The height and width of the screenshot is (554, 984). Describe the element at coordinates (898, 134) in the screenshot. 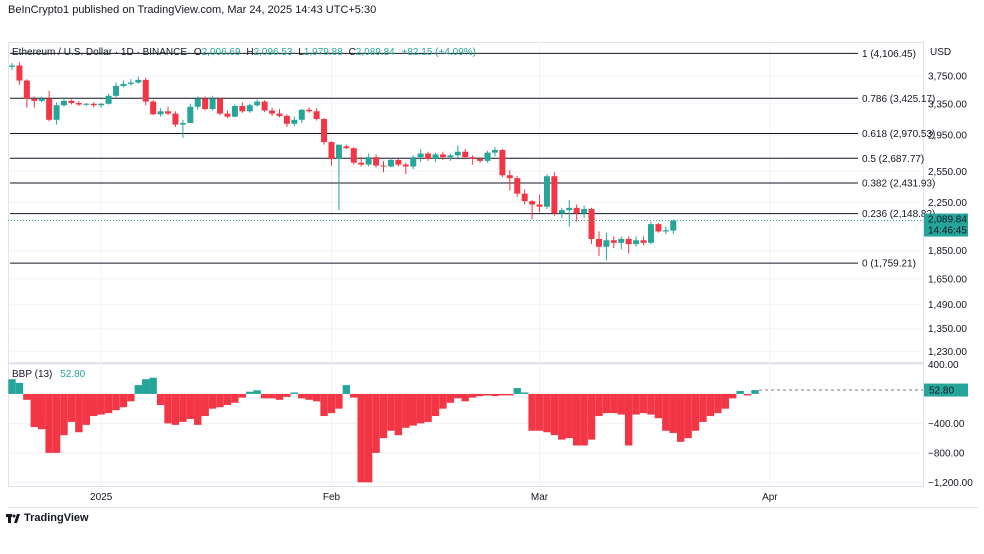

I see `fib-level-label: 0.618 (2,970.53)` at that location.